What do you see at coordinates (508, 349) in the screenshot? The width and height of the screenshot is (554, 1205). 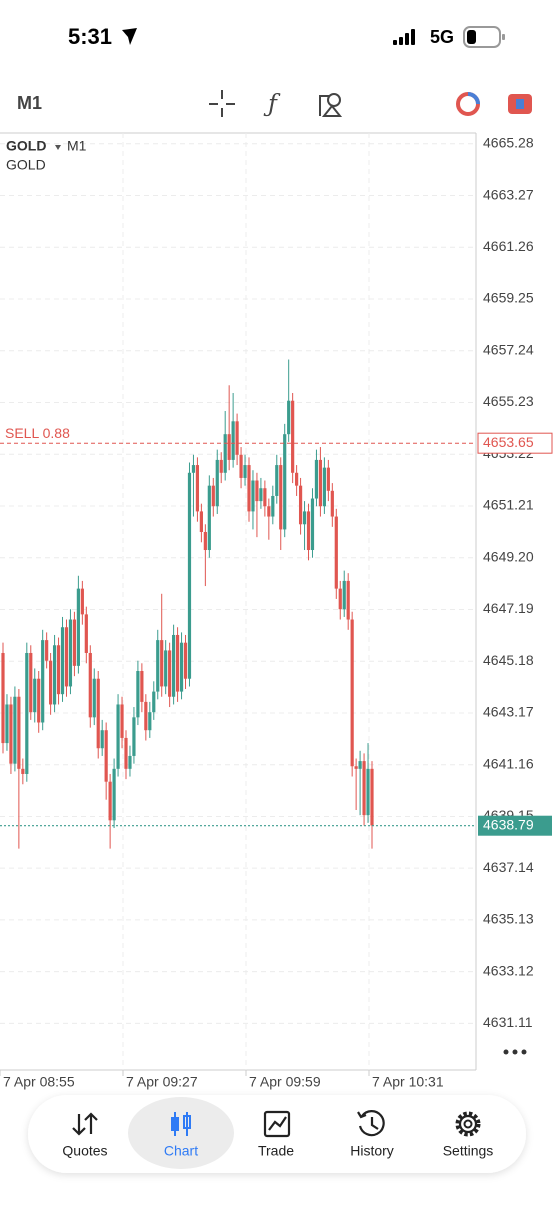 I see `y-tick-label: 4657.24` at bounding box center [508, 349].